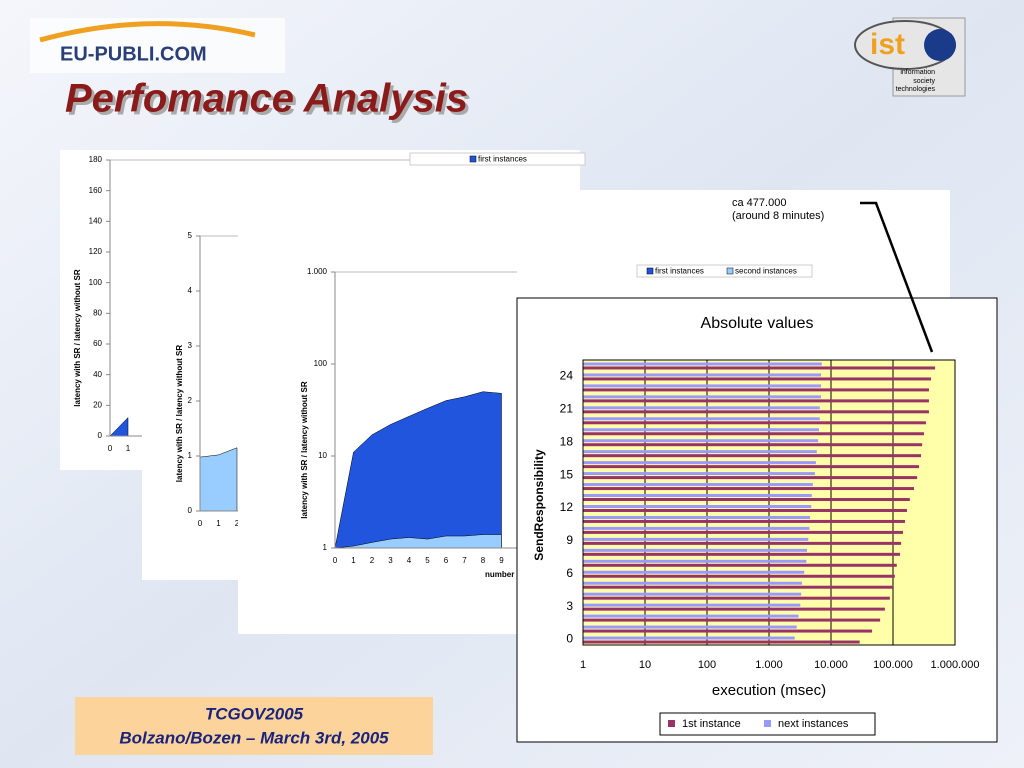 This screenshot has height=768, width=1024. I want to click on y-tick-label: 60, so click(97, 343).